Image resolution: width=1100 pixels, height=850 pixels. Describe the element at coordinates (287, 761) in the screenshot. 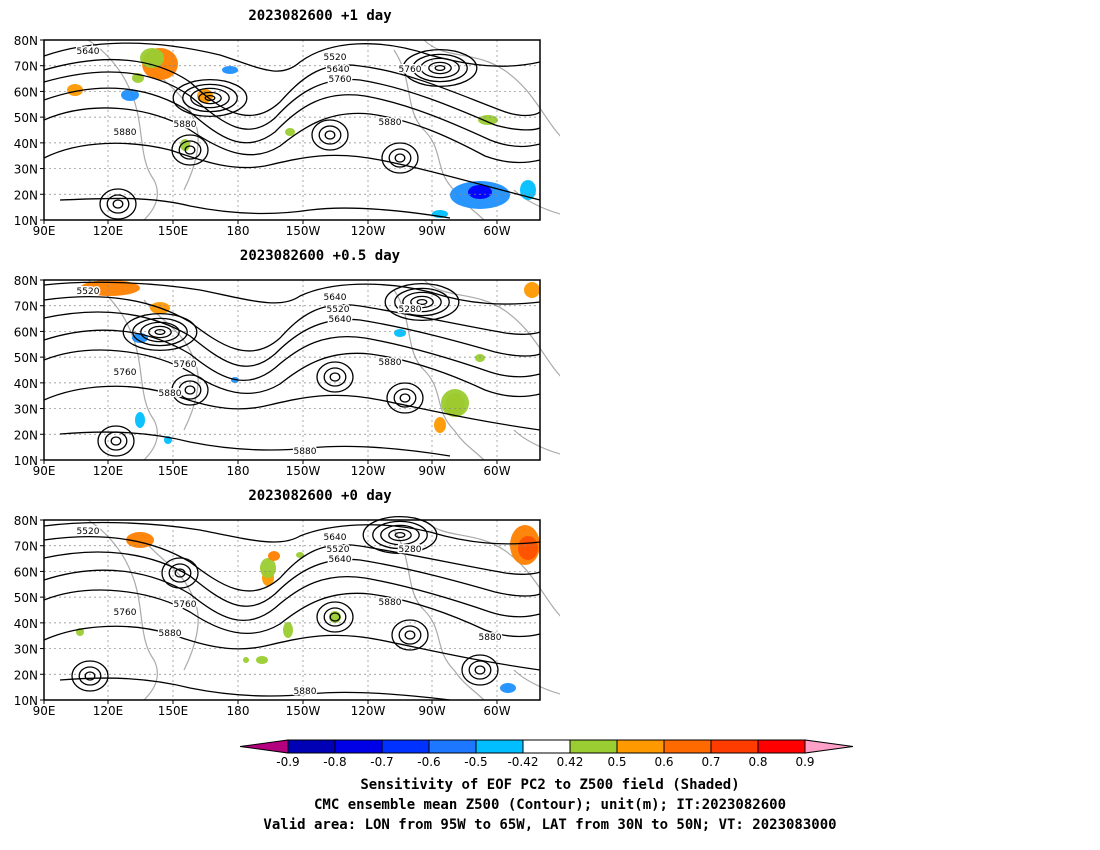

I see `colorbar-tick-label: -0.9` at that location.